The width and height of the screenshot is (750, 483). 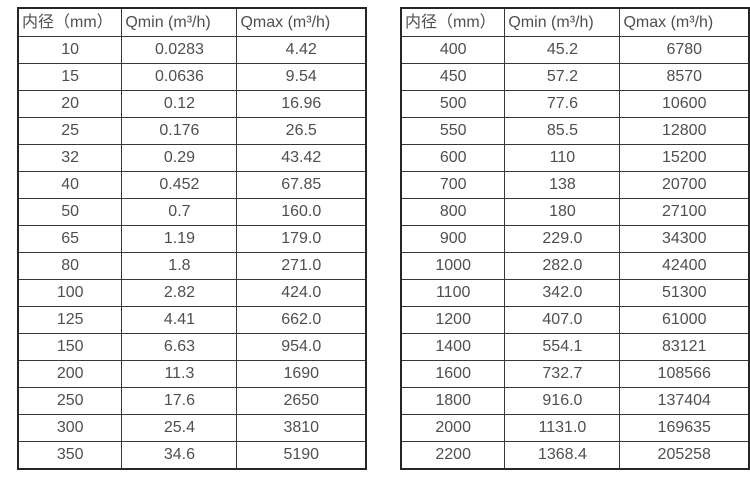 I want to click on table-cell: 51300, so click(x=684, y=293).